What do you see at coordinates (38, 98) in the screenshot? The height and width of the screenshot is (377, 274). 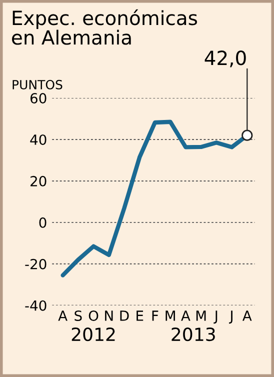 I see `y-tick-label: 60` at bounding box center [38, 98].